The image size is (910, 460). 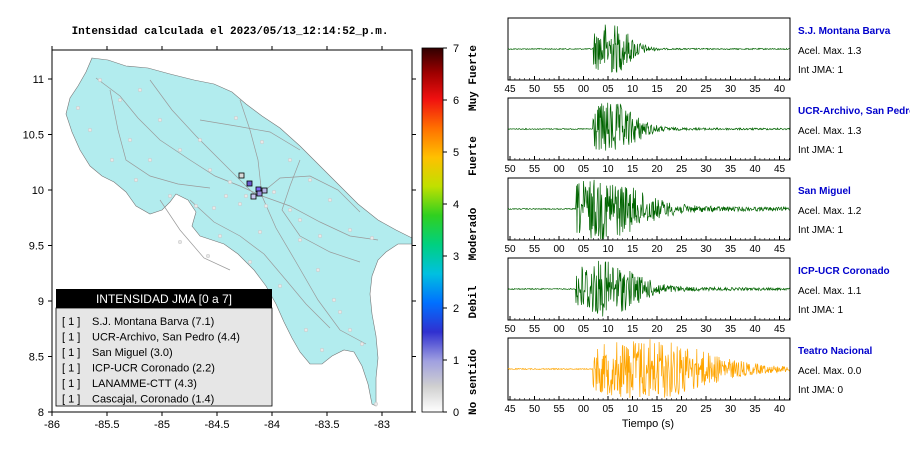 What do you see at coordinates (153, 369) in the screenshot?
I see `legend-item-label: ICP-UCR Coronado (2.2)` at bounding box center [153, 369].